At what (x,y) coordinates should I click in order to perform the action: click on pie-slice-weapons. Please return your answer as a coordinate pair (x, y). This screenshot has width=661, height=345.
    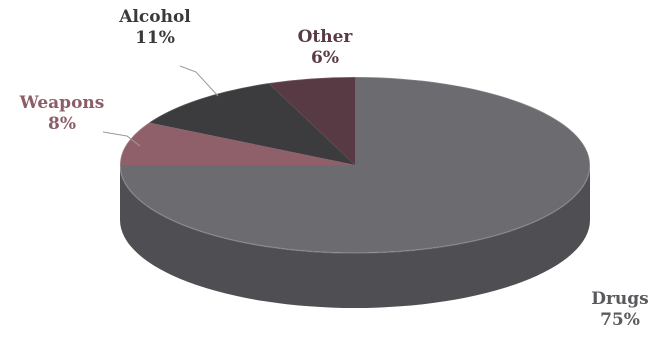
    Looking at the image, I should click on (237, 143).